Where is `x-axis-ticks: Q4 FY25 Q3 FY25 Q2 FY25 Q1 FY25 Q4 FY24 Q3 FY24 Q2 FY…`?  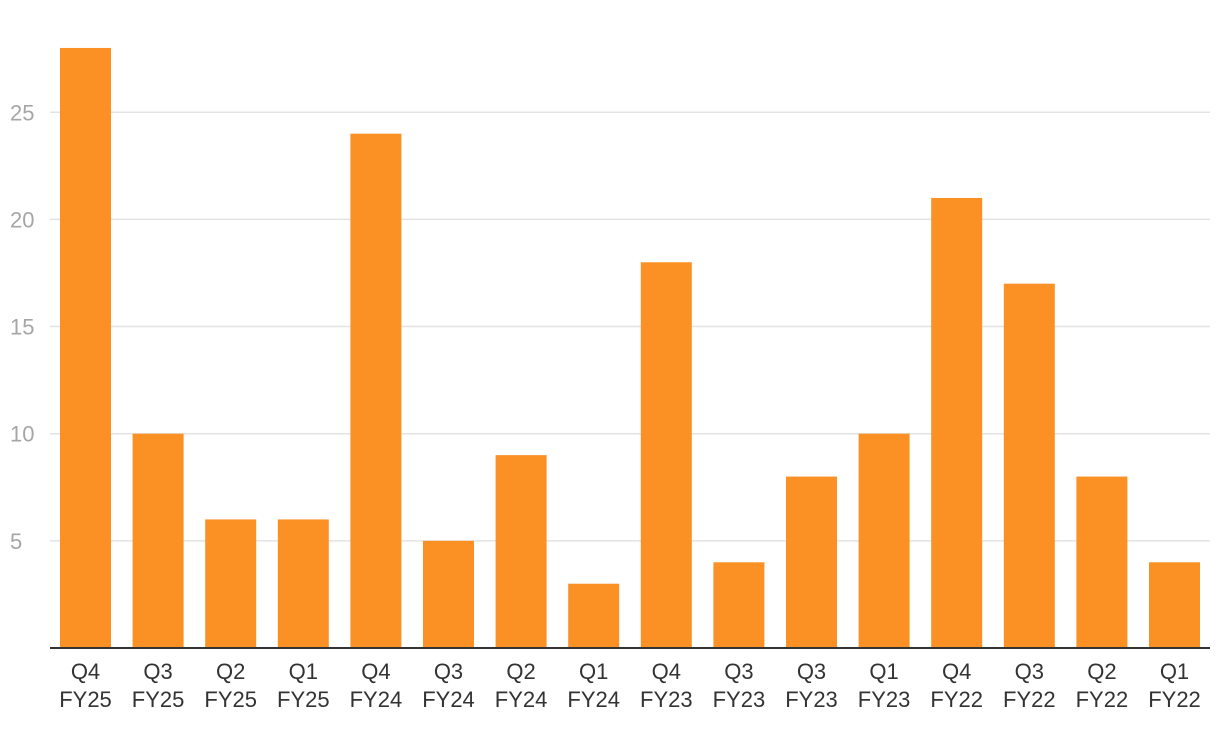 x-axis-ticks: Q4 FY25 Q3 FY25 Q2 FY25 Q1 FY25 Q4 FY24 Q3 FY24 Q2 FY… is located at coordinates (630, 685).